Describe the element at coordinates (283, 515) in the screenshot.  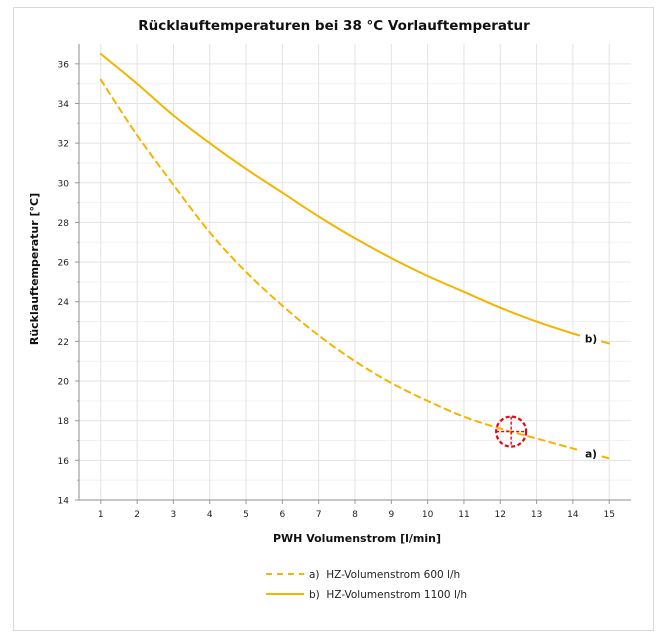
I see `x-tick-label: 6` at that location.